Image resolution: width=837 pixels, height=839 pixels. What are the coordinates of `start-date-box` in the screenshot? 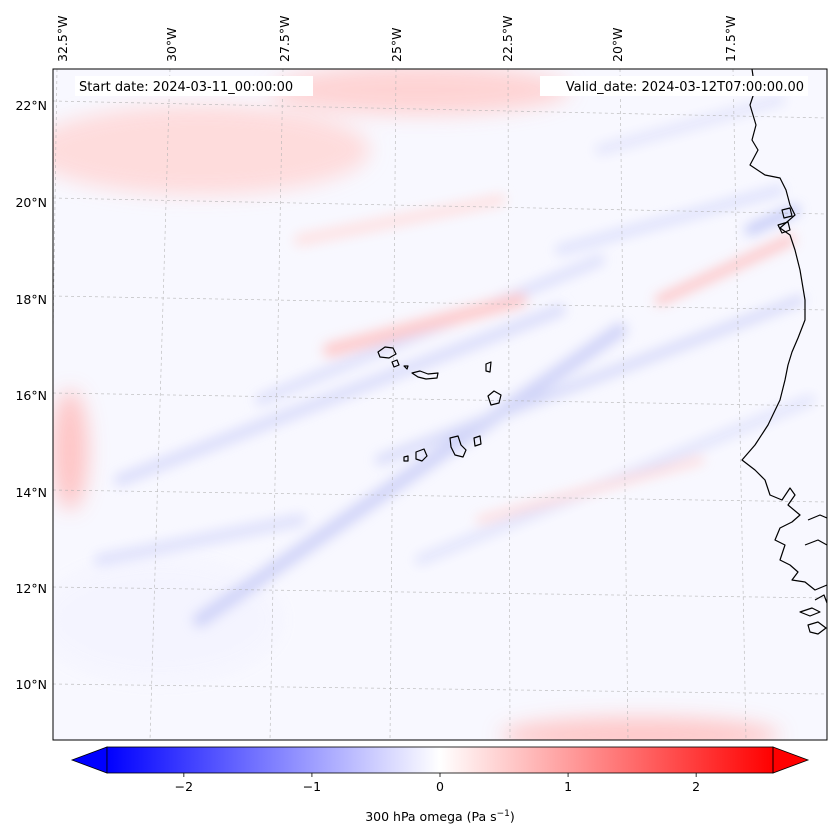 It's located at (194, 86).